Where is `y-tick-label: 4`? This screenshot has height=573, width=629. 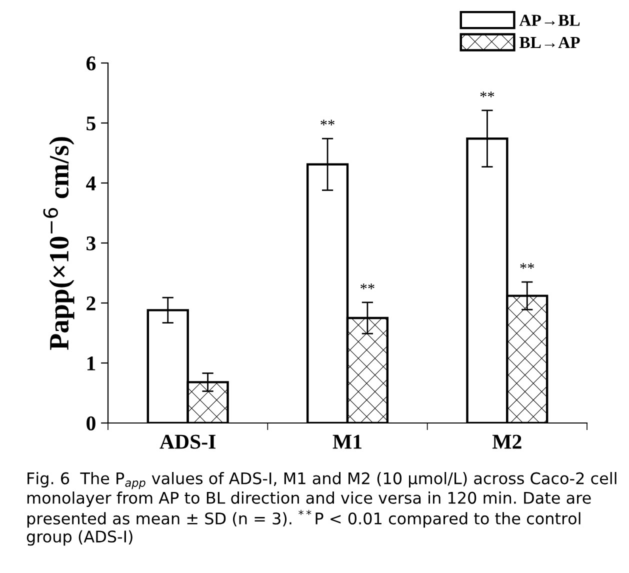
y-tick-label: 4 is located at coordinates (91, 183).